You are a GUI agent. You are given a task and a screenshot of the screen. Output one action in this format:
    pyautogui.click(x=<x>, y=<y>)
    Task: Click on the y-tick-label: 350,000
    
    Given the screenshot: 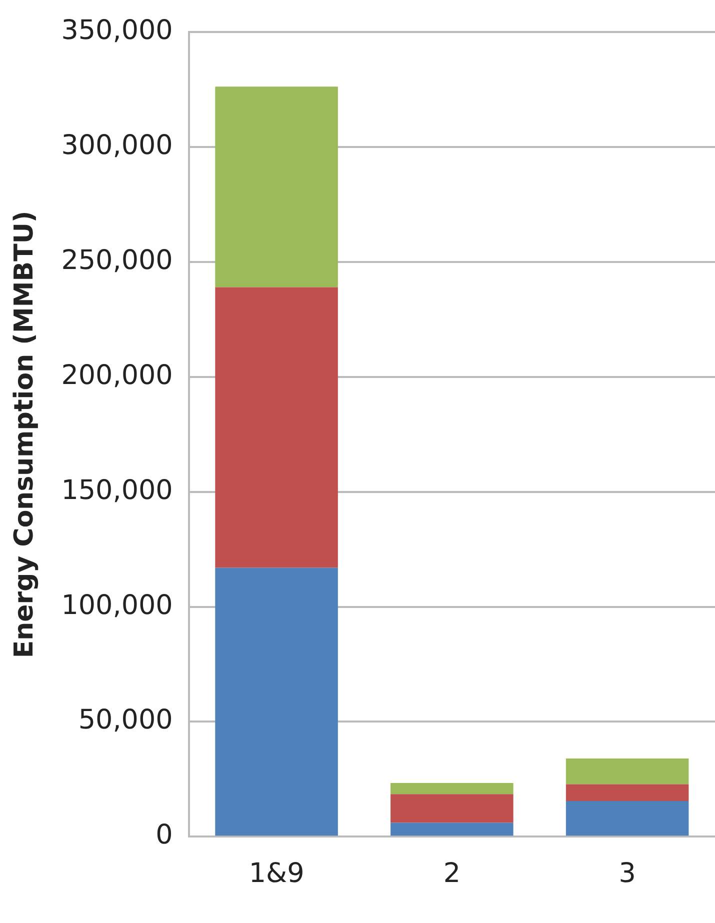 What is the action you would take?
    pyautogui.click(x=117, y=30)
    